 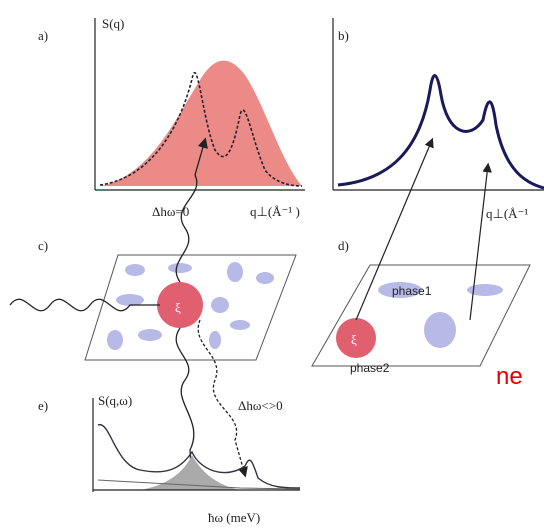 I want to click on shaded-peak, so click(x=190, y=472).